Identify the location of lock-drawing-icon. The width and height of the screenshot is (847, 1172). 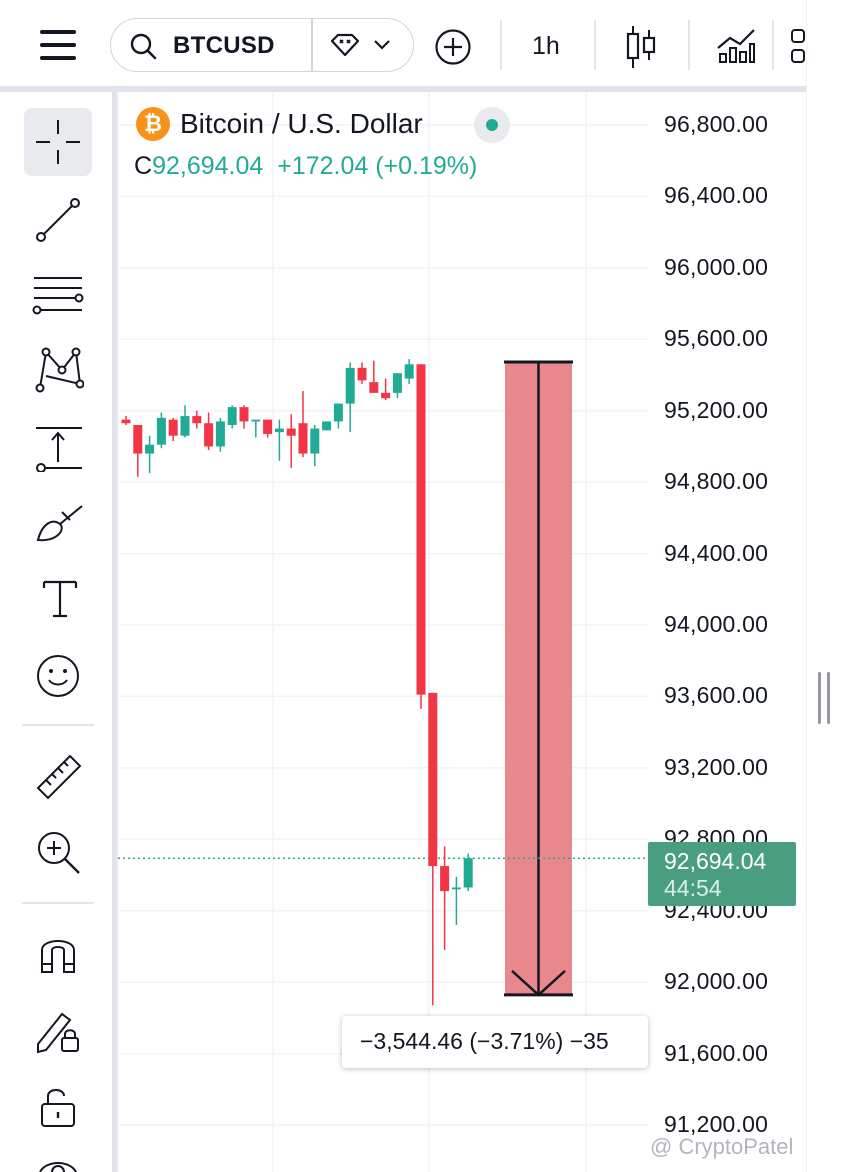
(58, 1031).